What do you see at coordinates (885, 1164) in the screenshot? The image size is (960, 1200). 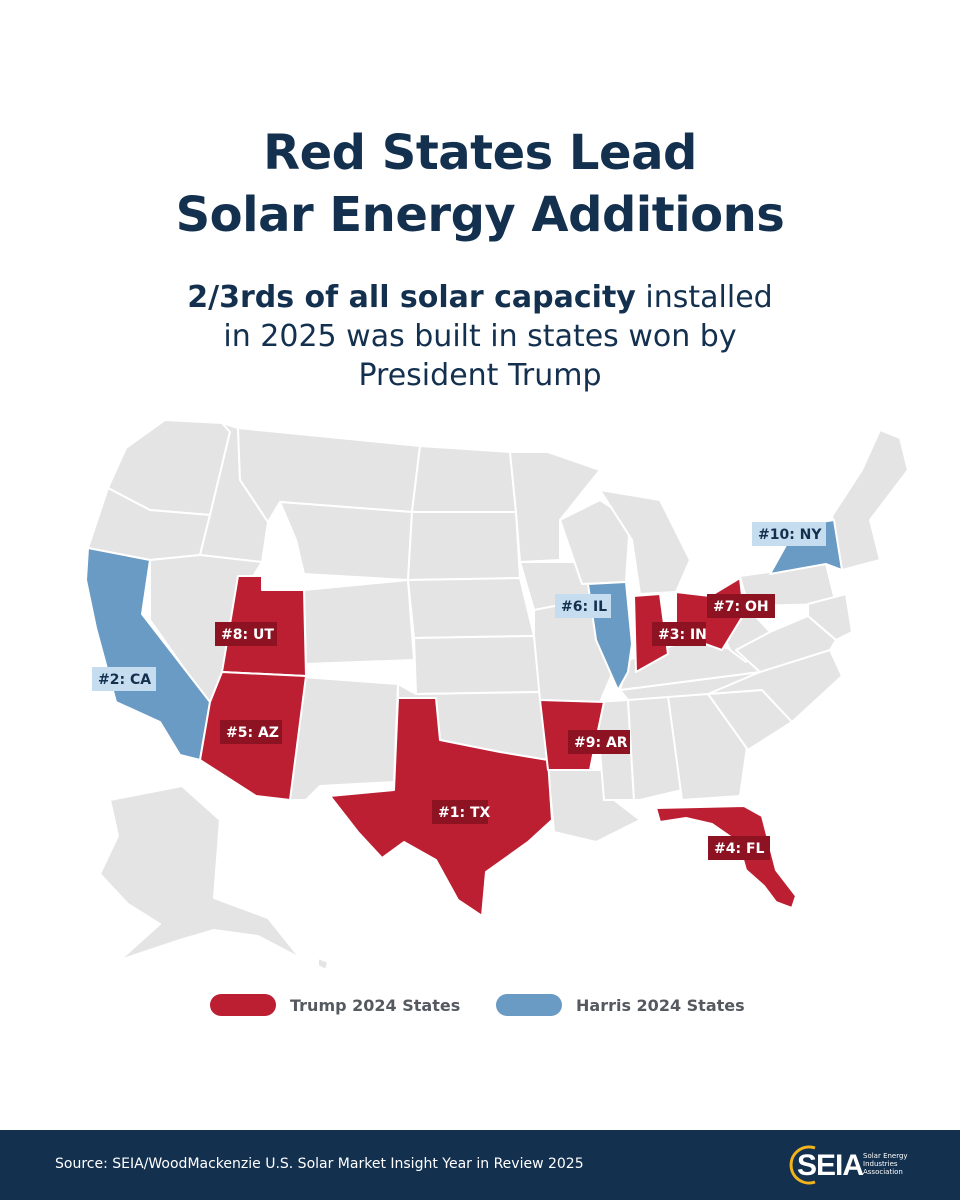 I see `logo-tagline: Solar Energy Industries Association` at bounding box center [885, 1164].